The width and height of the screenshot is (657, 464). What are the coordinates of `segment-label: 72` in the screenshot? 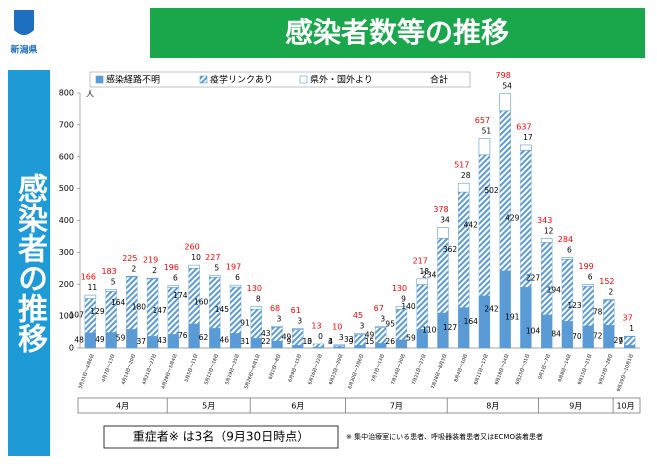 It's located at (598, 336).